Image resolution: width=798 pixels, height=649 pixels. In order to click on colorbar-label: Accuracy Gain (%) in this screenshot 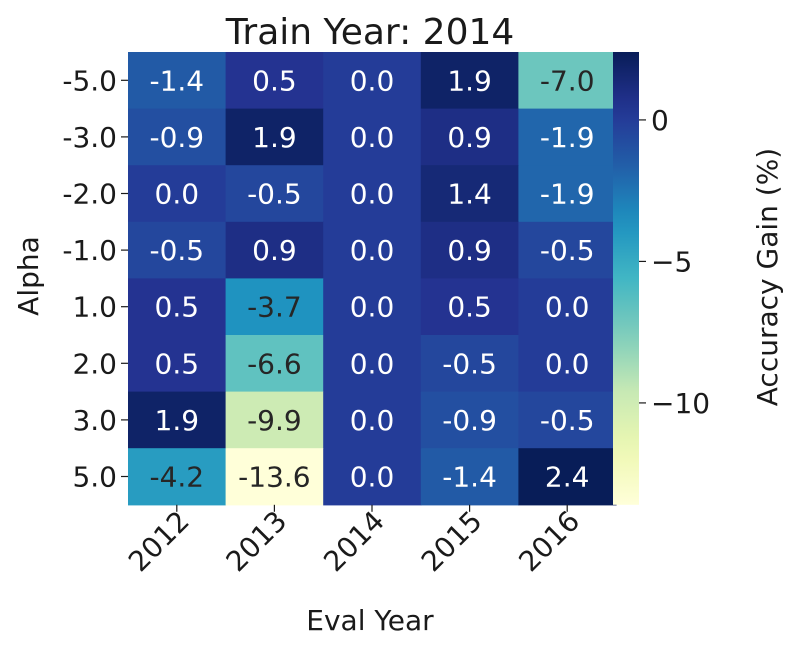, I will do `click(767, 277)`.